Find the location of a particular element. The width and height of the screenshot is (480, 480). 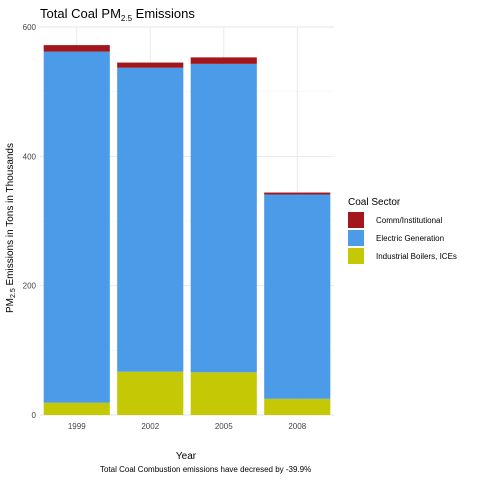

x-tick-label: 2008 is located at coordinates (297, 426).